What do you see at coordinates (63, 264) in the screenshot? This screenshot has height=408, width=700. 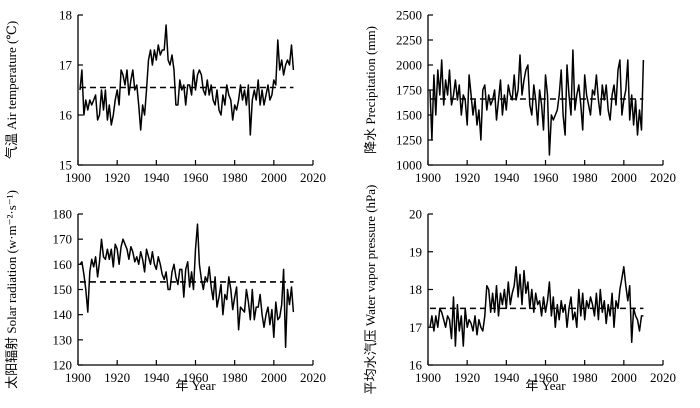 I see `y-tick-label: 160` at bounding box center [63, 264].